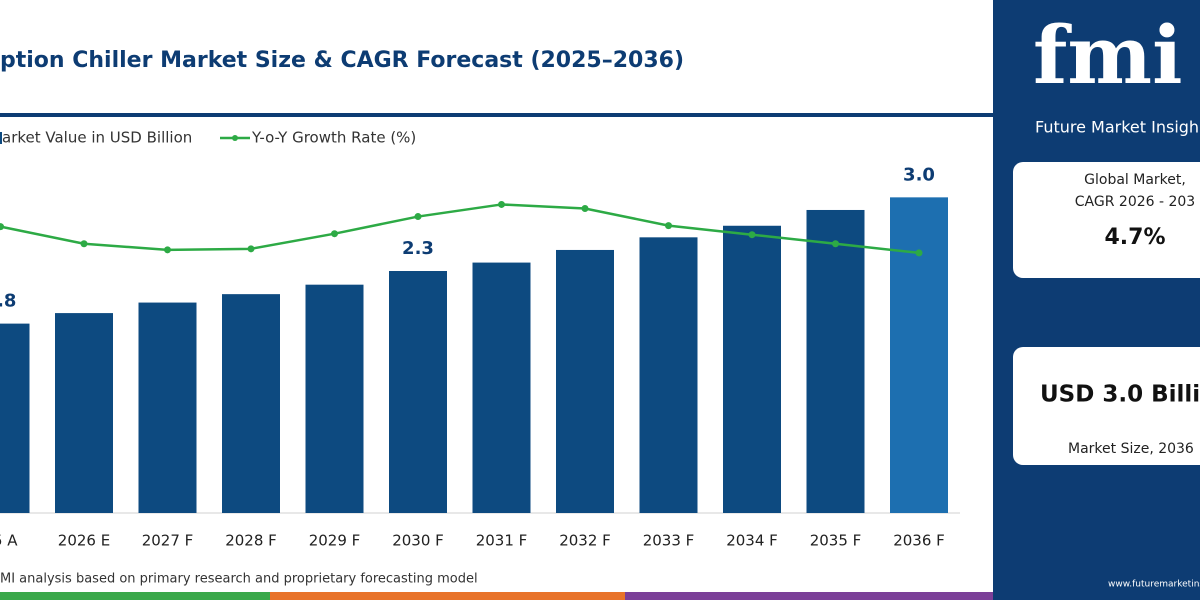 The width and height of the screenshot is (1200, 600). What do you see at coordinates (1134, 237) in the screenshot?
I see `cagr-value: 4.7%` at bounding box center [1134, 237].